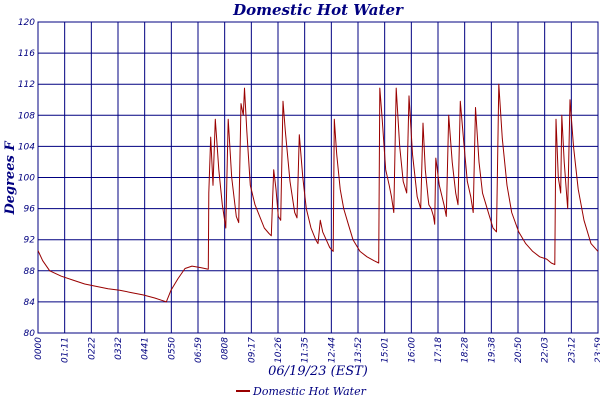  Describe the element at coordinates (30, 334) in the screenshot. I see `y-tick-label: 80` at that location.